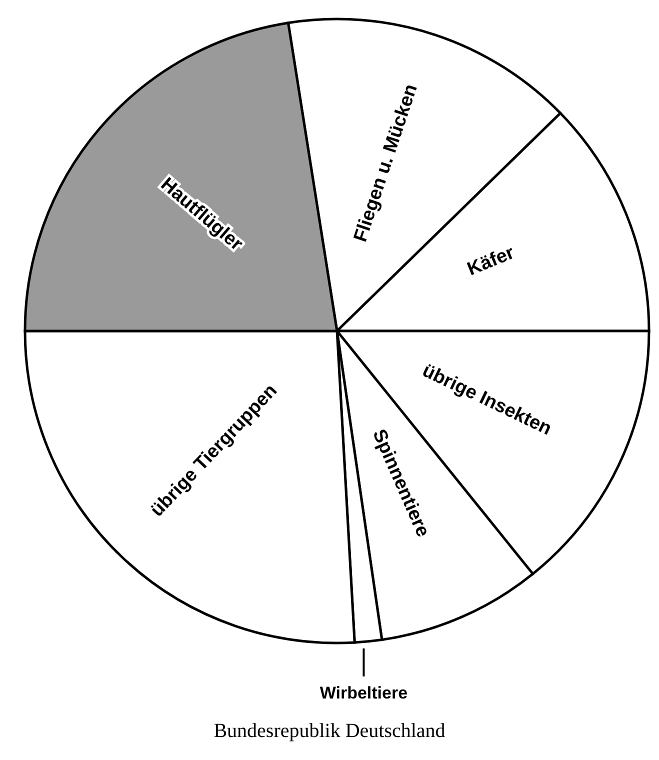  What do you see at coordinates (364, 692) in the screenshot?
I see `slice-label: Wirbeltiere` at bounding box center [364, 692].